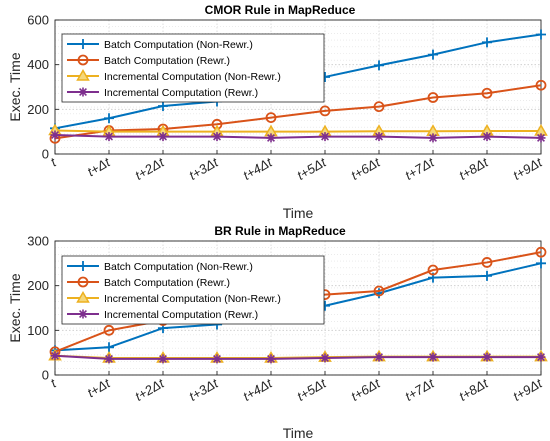  What do you see at coordinates (181, 93) in the screenshot?
I see `legend-entry: Incremental Computation (Rewr.)` at bounding box center [181, 93].